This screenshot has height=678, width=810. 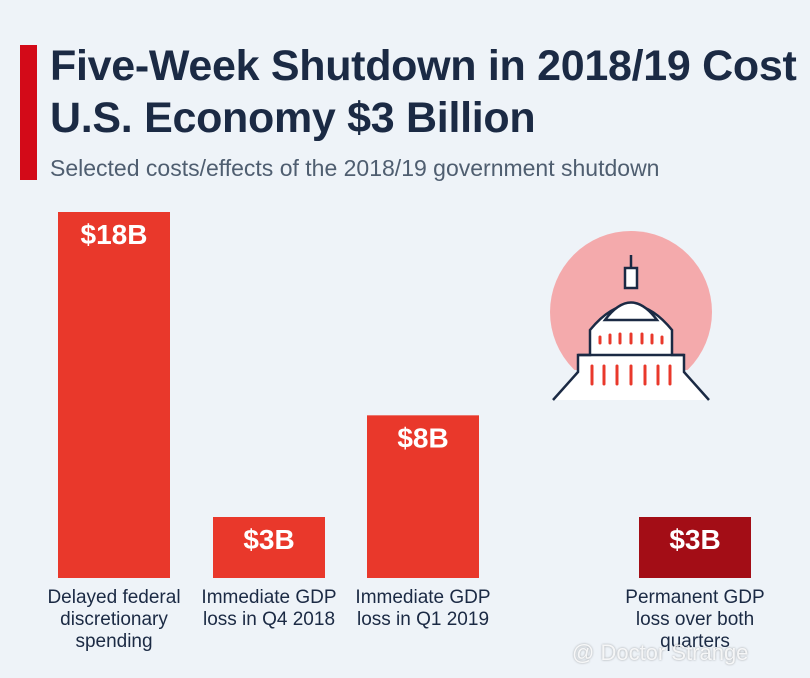 I want to click on category-label: Immediate GDP loss in Q1 2019, so click(x=423, y=608).